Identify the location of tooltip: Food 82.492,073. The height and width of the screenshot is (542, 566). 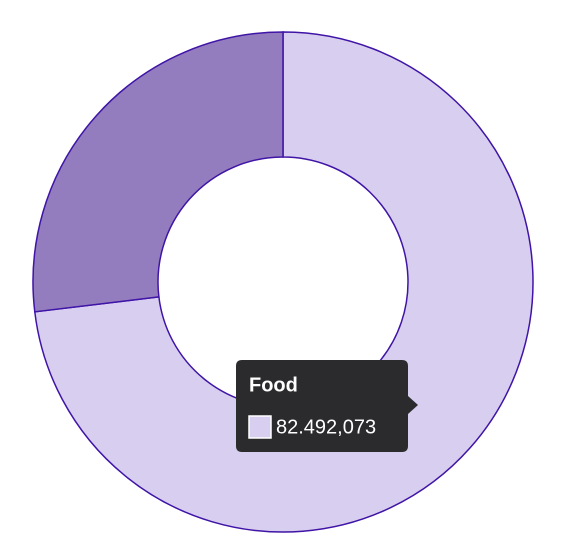
(327, 406).